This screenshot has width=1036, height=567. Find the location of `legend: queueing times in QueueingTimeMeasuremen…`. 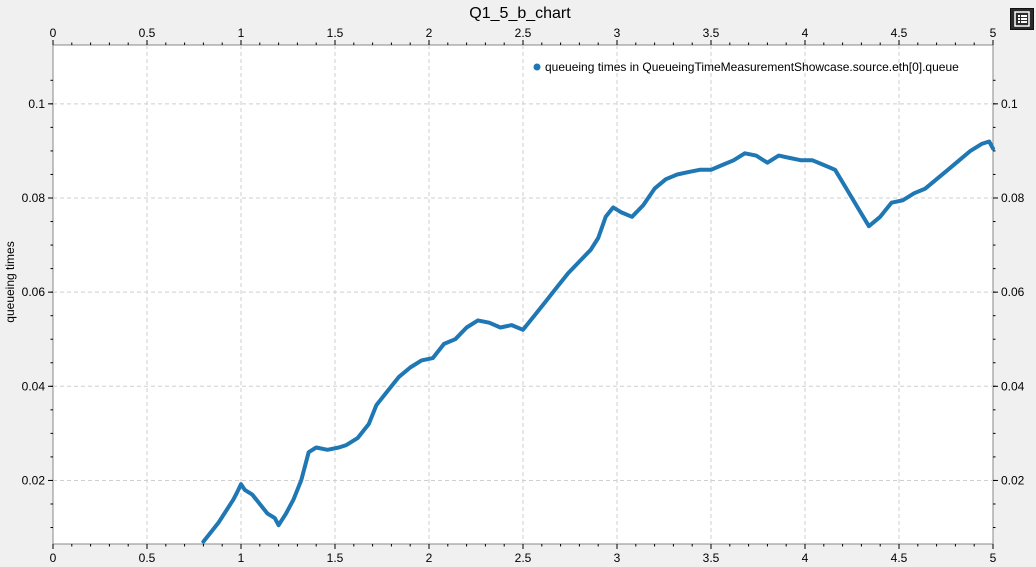

legend: queueing times in QueueingTimeMeasuremen… is located at coordinates (746, 67).